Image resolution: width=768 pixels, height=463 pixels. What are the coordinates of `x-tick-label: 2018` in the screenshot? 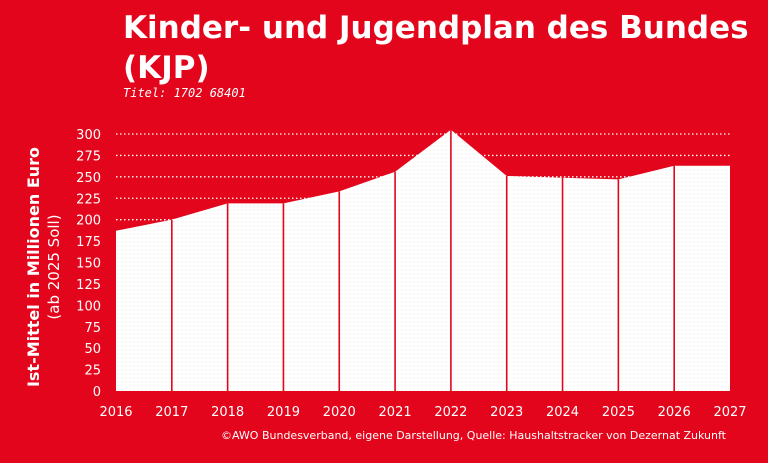 It's located at (227, 412).